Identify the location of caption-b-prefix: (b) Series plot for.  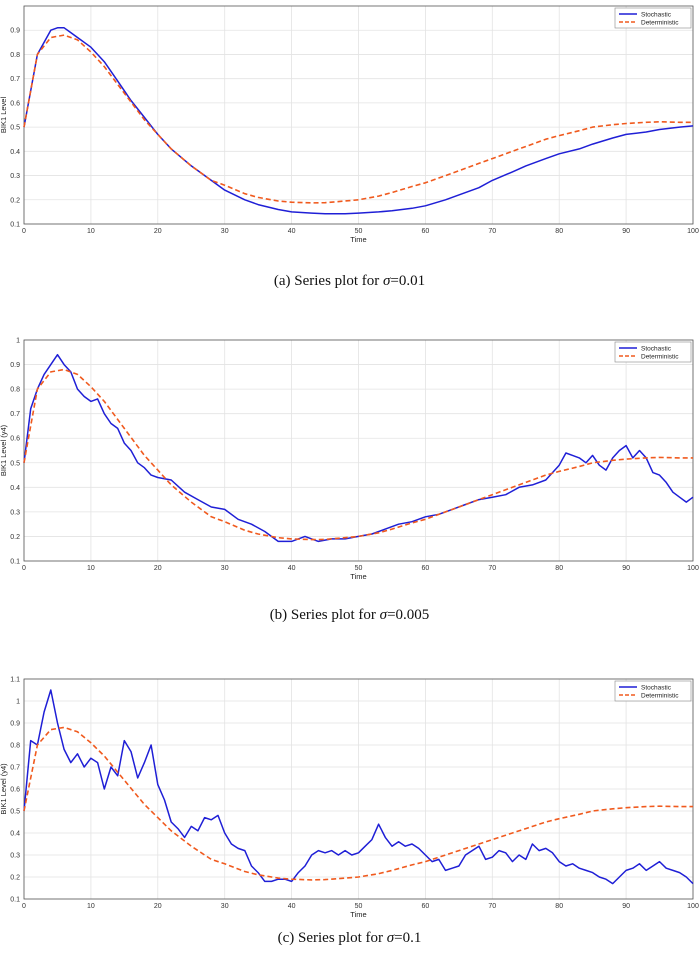
(324, 615).